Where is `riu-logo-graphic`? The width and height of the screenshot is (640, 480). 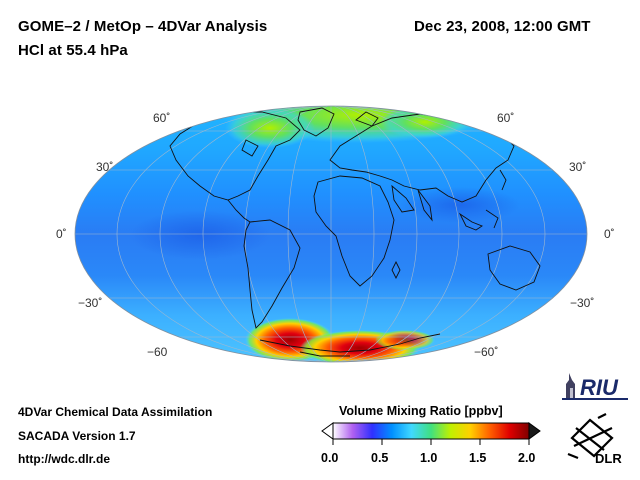 riu-logo-graphic is located at coordinates (595, 386).